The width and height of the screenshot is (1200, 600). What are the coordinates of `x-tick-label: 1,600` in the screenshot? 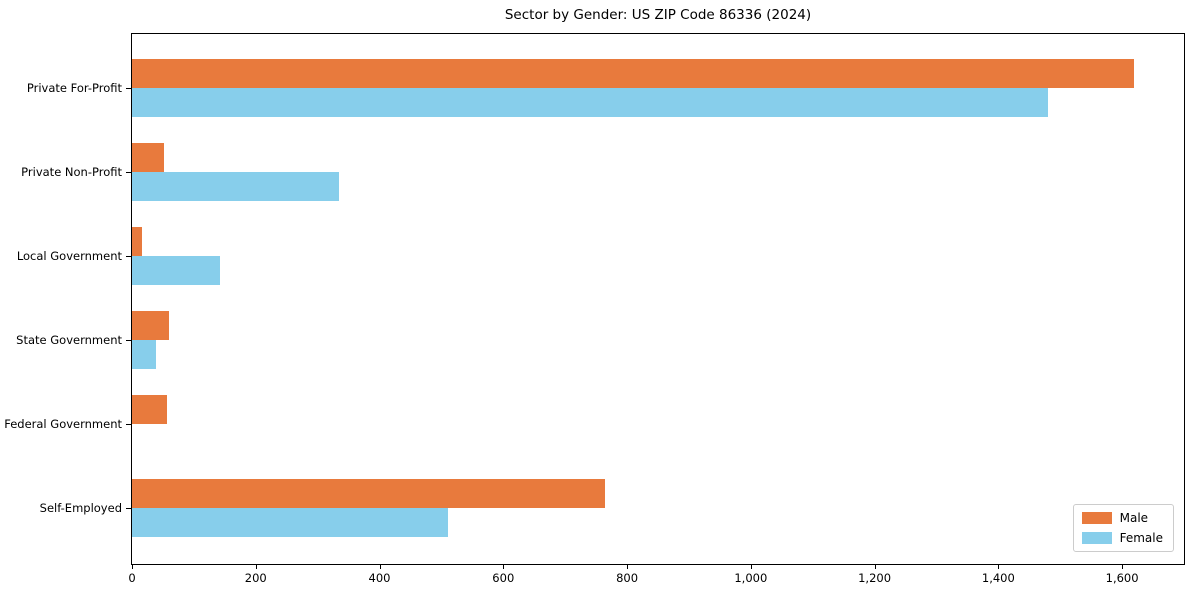 It's located at (1122, 578).